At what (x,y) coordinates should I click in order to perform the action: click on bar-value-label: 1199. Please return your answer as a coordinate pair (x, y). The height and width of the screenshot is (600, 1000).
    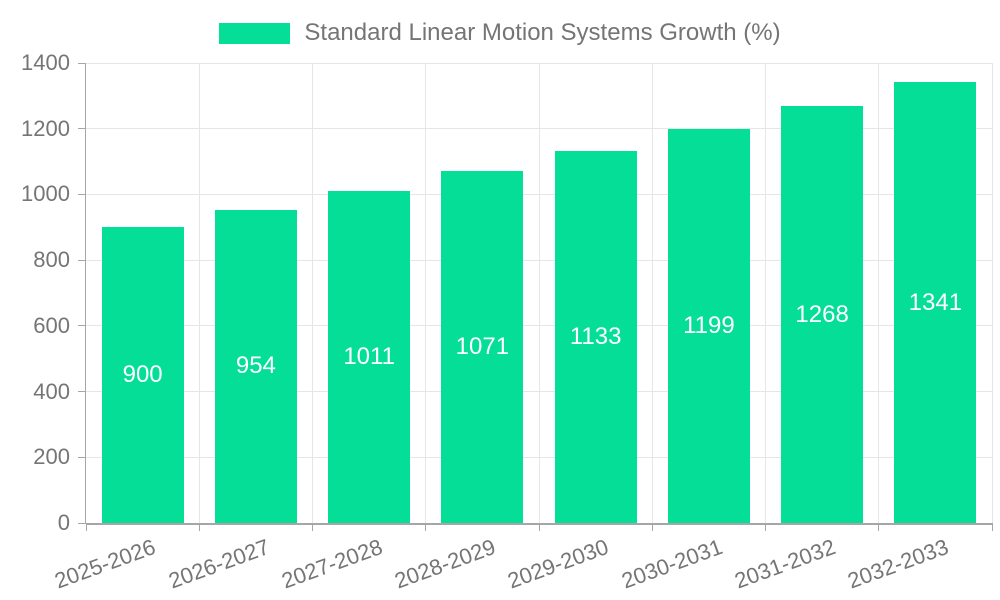
    Looking at the image, I should click on (709, 326).